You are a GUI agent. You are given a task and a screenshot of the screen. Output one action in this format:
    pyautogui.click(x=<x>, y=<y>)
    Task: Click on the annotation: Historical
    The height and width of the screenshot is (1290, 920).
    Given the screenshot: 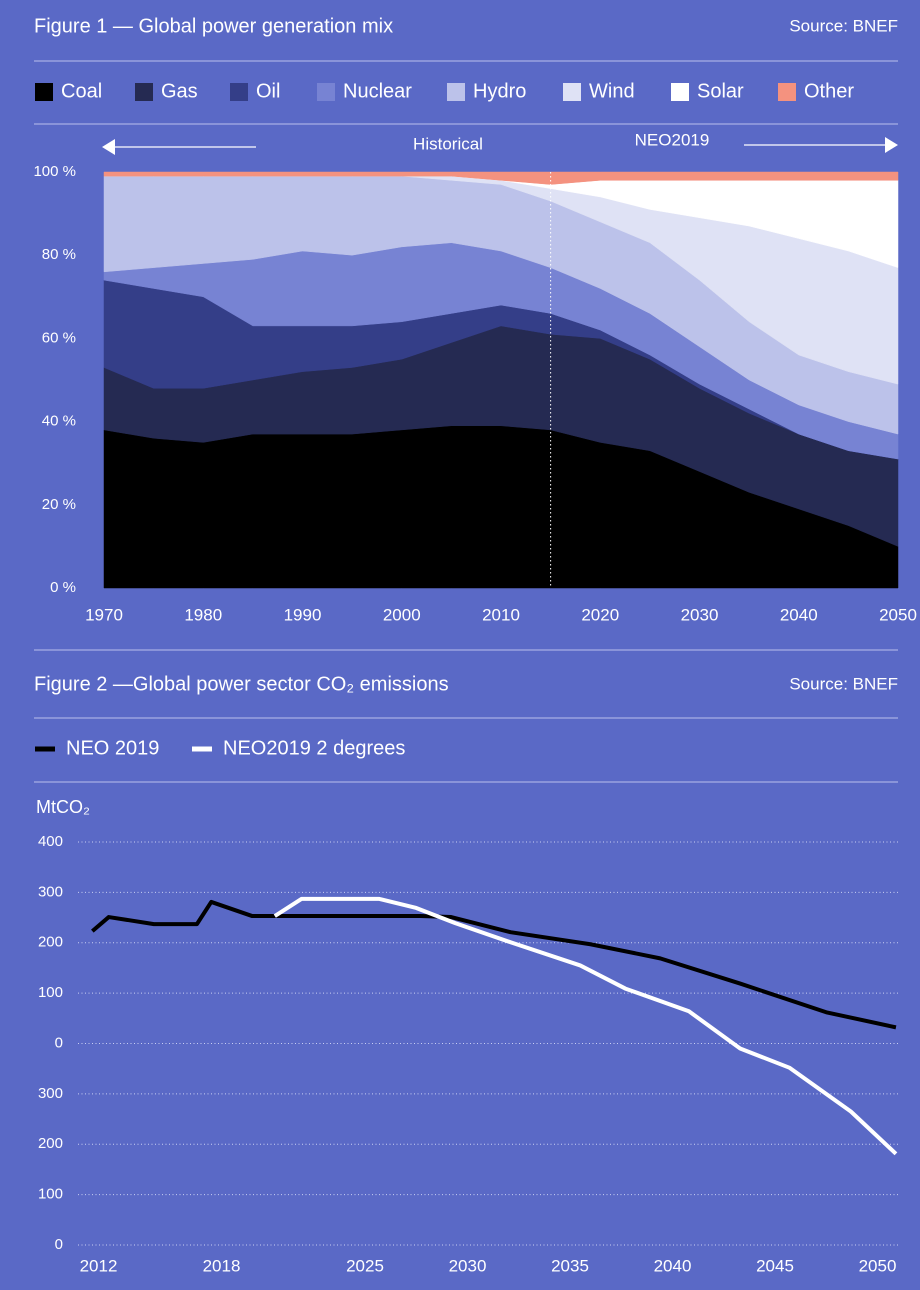 What is the action you would take?
    pyautogui.click(x=448, y=143)
    